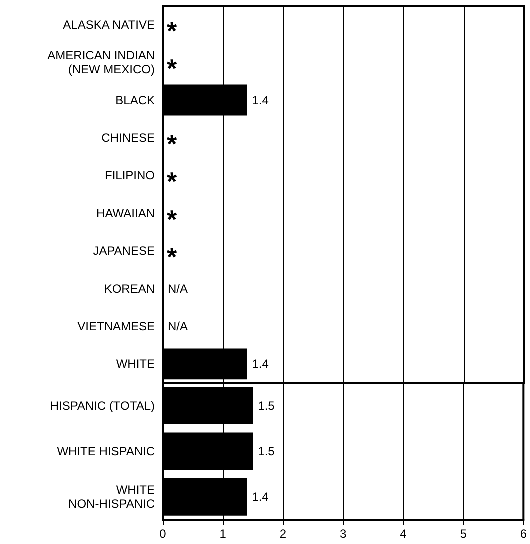  I want to click on x-tick-label: 2, so click(283, 534).